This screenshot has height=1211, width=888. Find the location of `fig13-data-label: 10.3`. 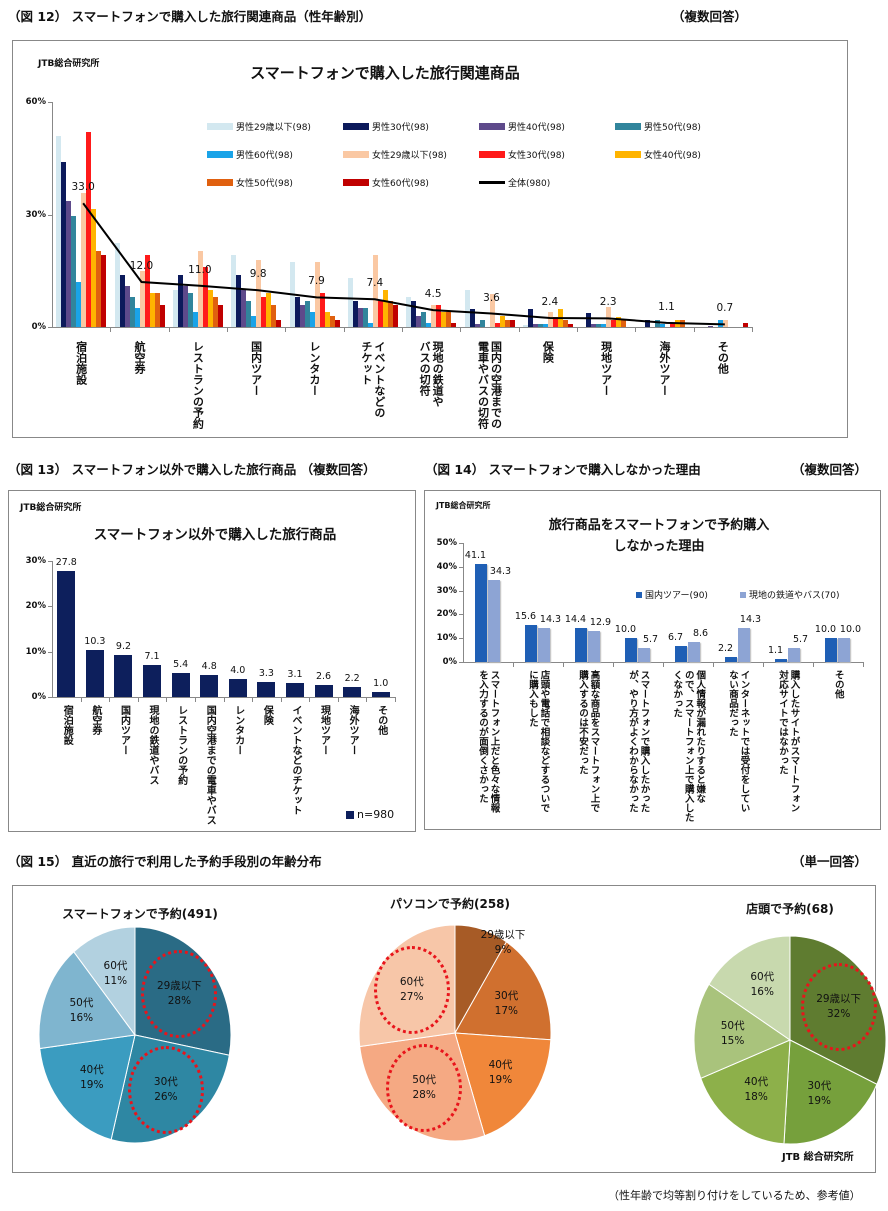

fig13-data-label: 10.3 is located at coordinates (95, 642).